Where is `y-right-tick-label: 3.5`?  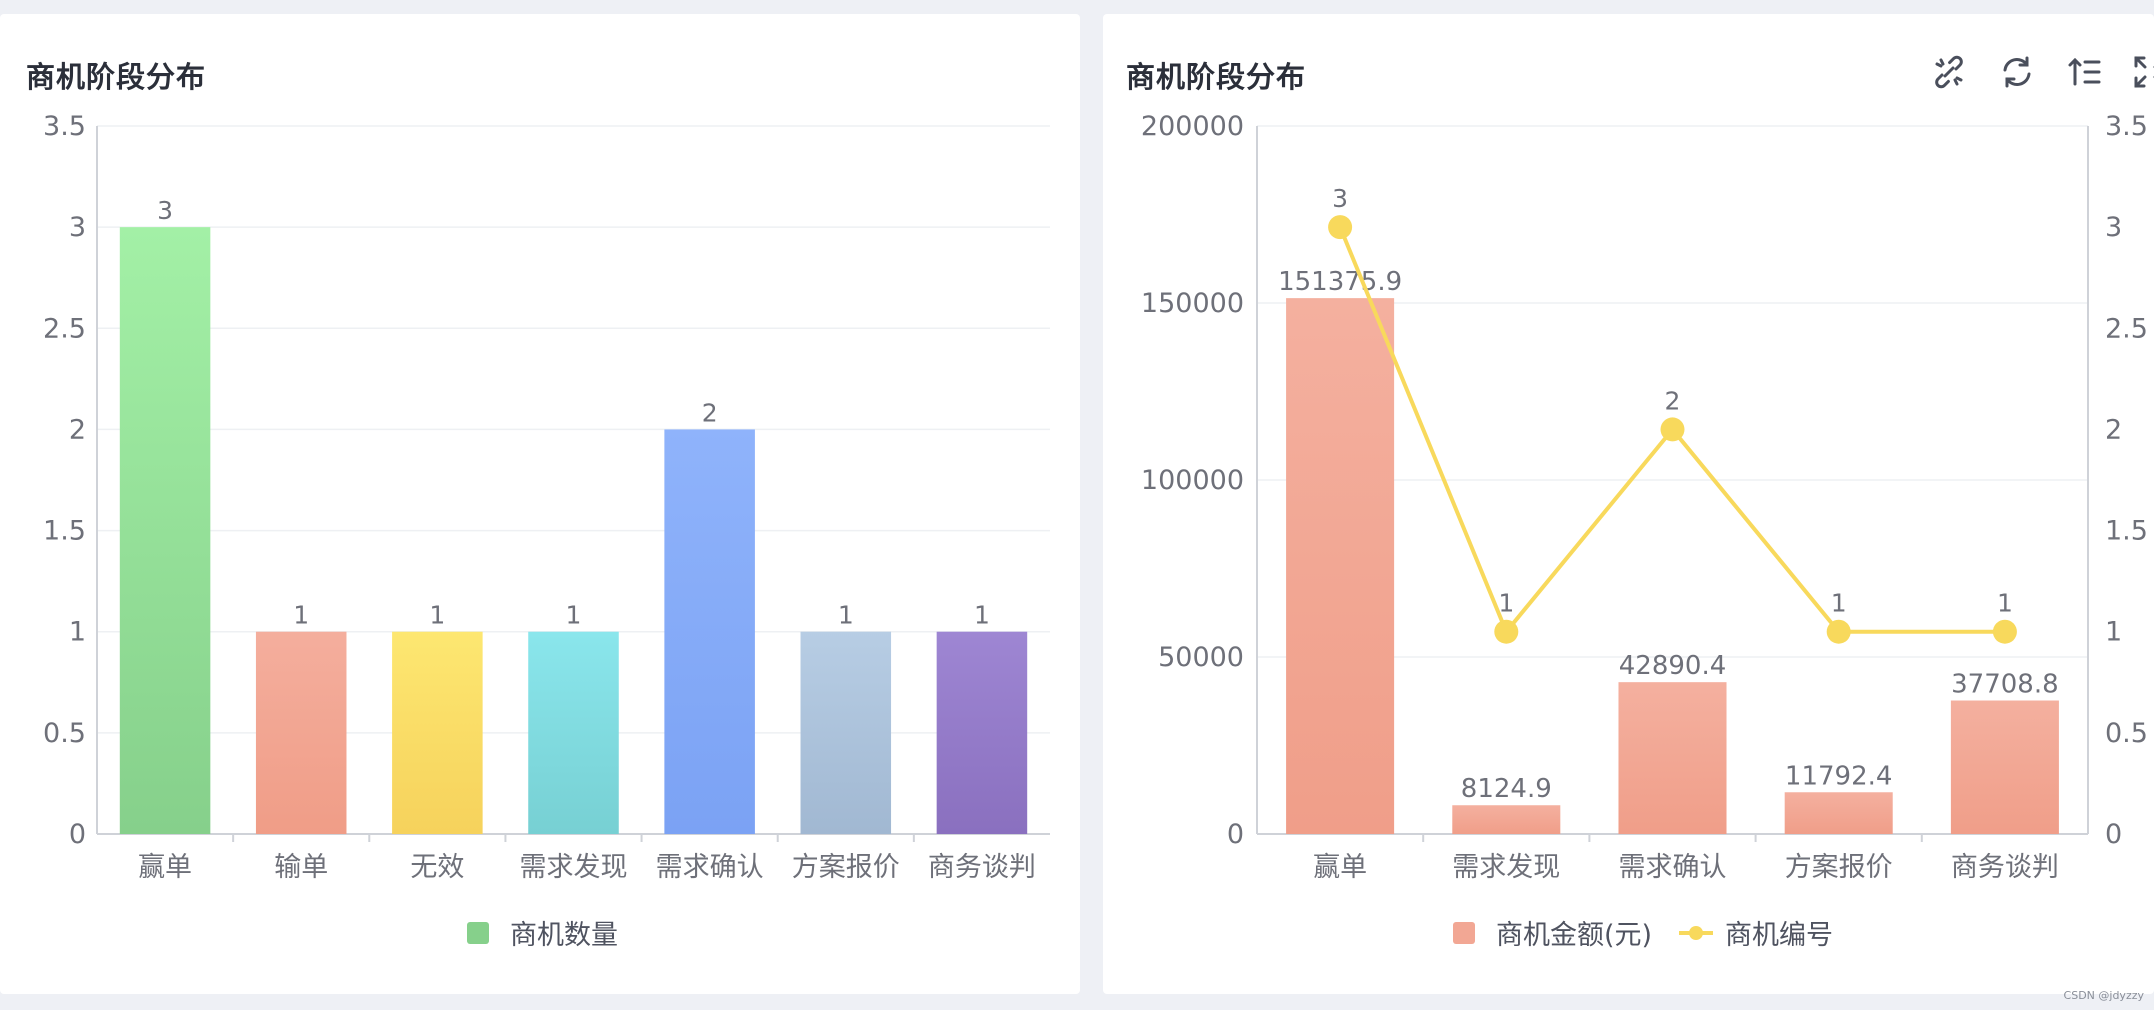 y-right-tick-label: 3.5 is located at coordinates (2126, 126).